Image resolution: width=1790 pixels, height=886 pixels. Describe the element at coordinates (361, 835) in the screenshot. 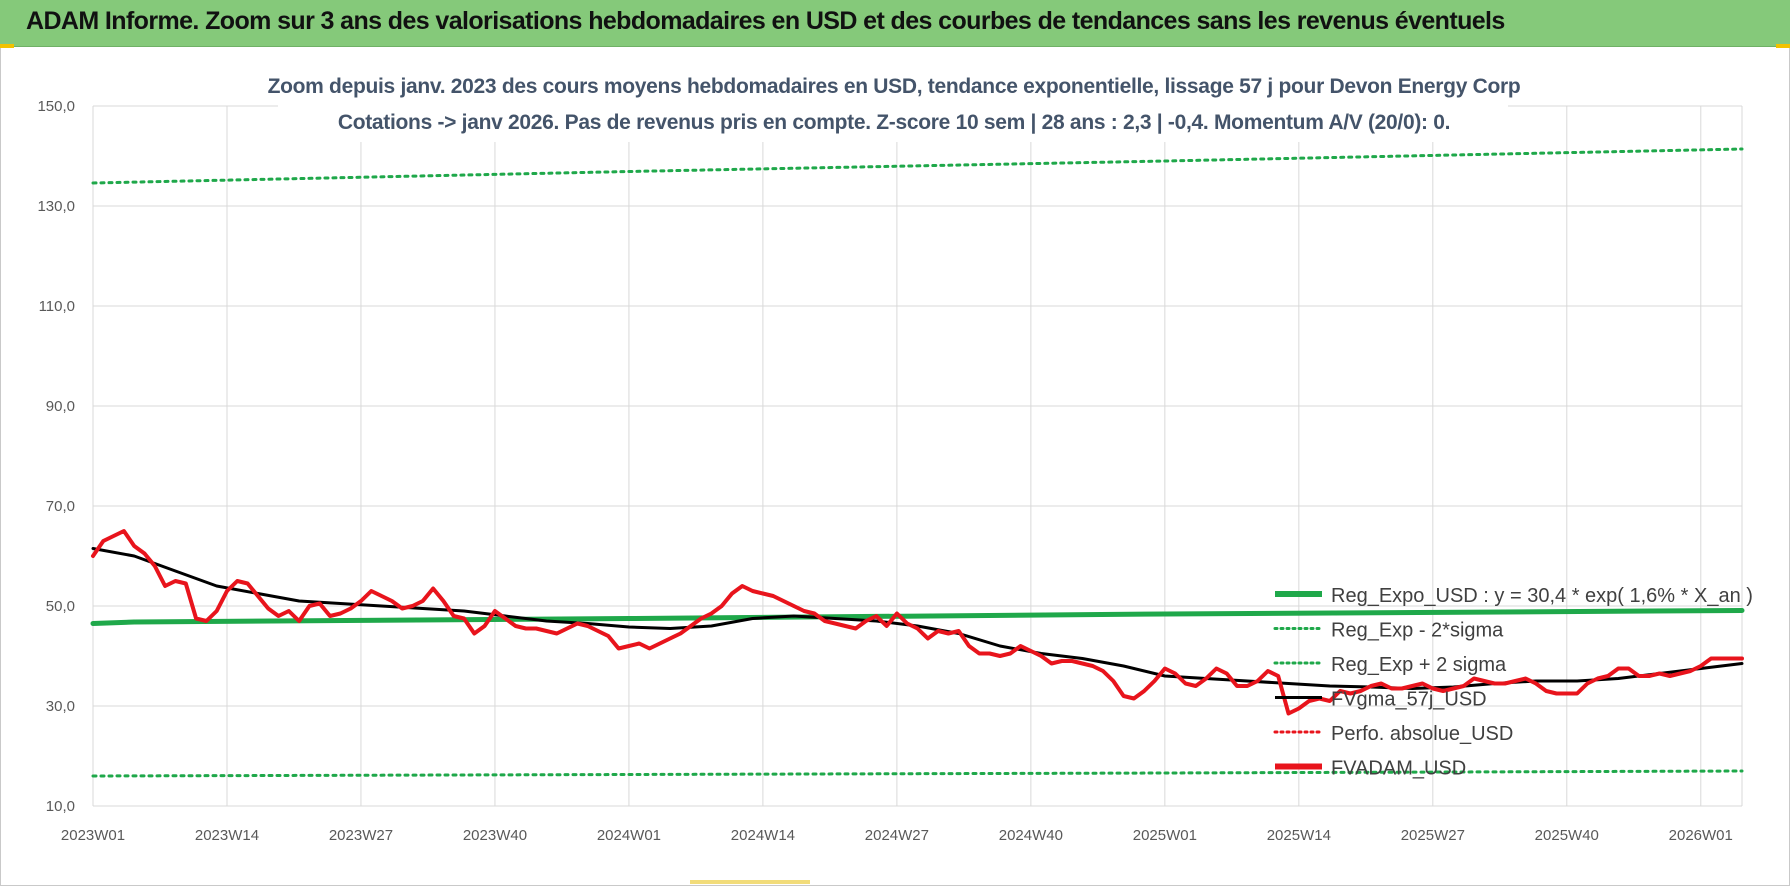

I see `x-tick-label: 2023W27` at that location.